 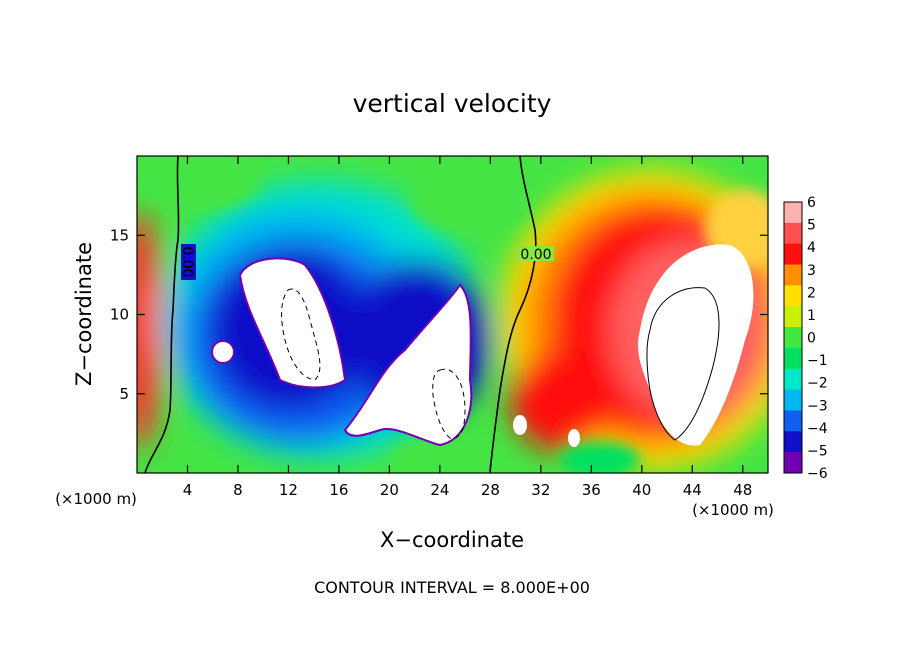 What do you see at coordinates (452, 103) in the screenshot?
I see `chart-title: vertical velocity` at bounding box center [452, 103].